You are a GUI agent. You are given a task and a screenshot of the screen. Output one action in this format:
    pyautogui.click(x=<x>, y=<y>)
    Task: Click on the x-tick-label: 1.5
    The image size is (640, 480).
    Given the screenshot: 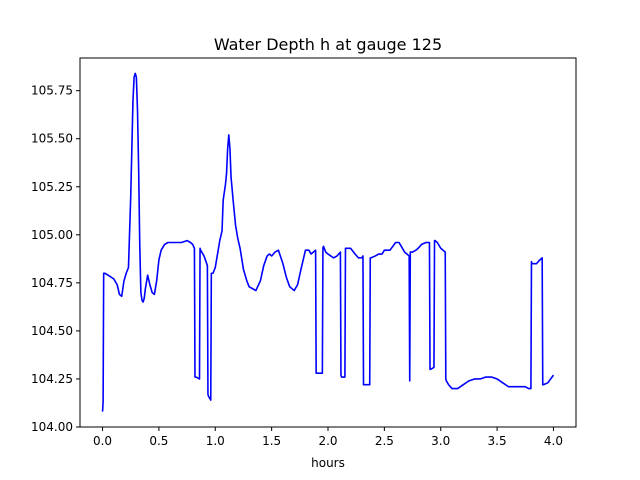 What is the action you would take?
    pyautogui.click(x=271, y=441)
    